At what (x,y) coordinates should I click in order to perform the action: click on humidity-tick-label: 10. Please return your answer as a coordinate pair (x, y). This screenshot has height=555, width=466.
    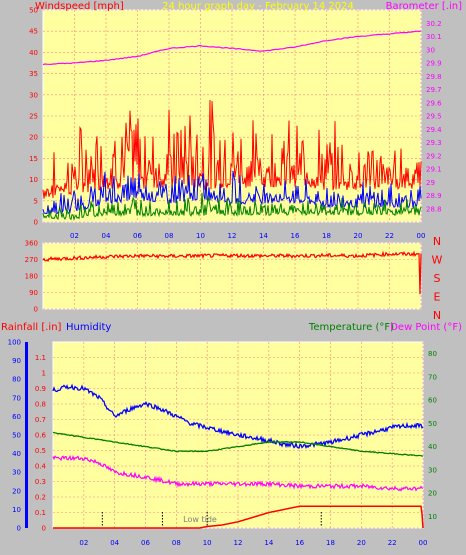
    Looking at the image, I should click on (16, 510).